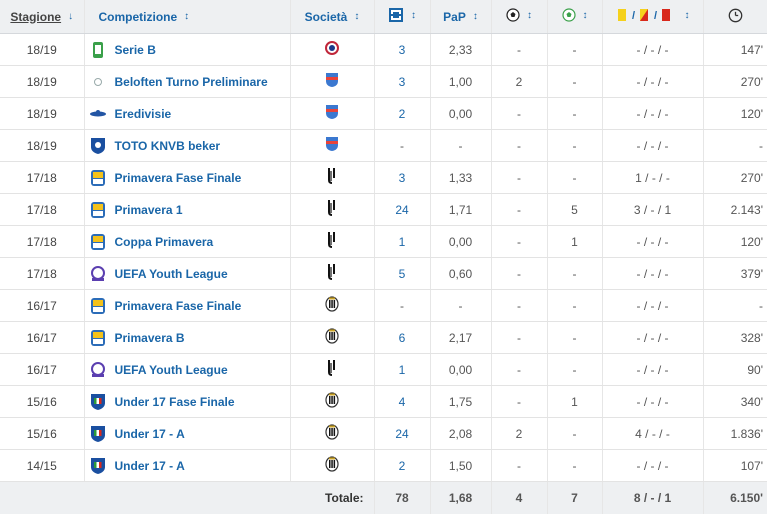 The width and height of the screenshot is (767, 514). What do you see at coordinates (402, 17) in the screenshot?
I see `header-appearances: ↕` at bounding box center [402, 17].